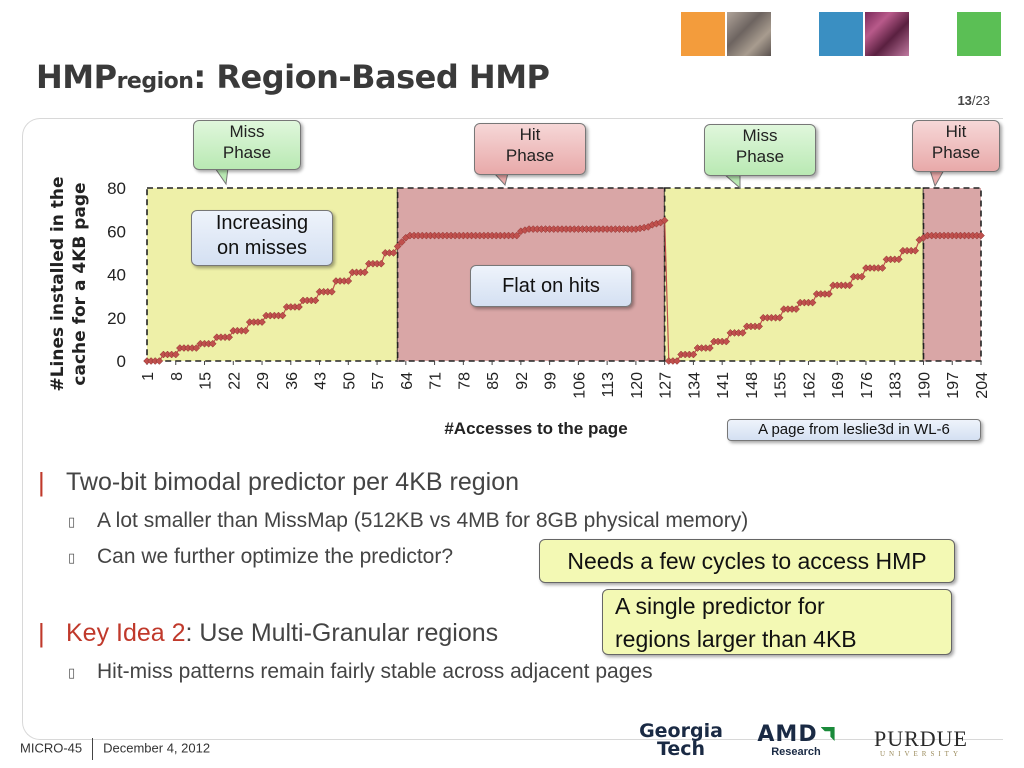 The width and height of the screenshot is (1024, 768). What do you see at coordinates (530, 149) in the screenshot?
I see `callout-hit-phase-1: Hit Phase` at bounding box center [530, 149].